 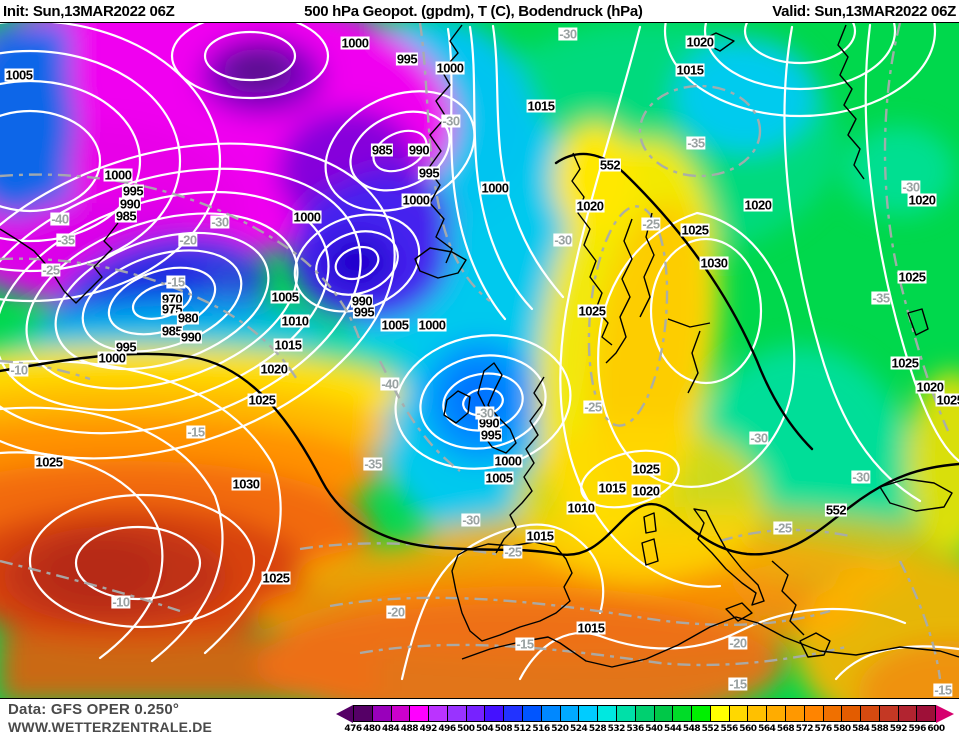 I want to click on colorbar-left-arrow, so click(x=344, y=714).